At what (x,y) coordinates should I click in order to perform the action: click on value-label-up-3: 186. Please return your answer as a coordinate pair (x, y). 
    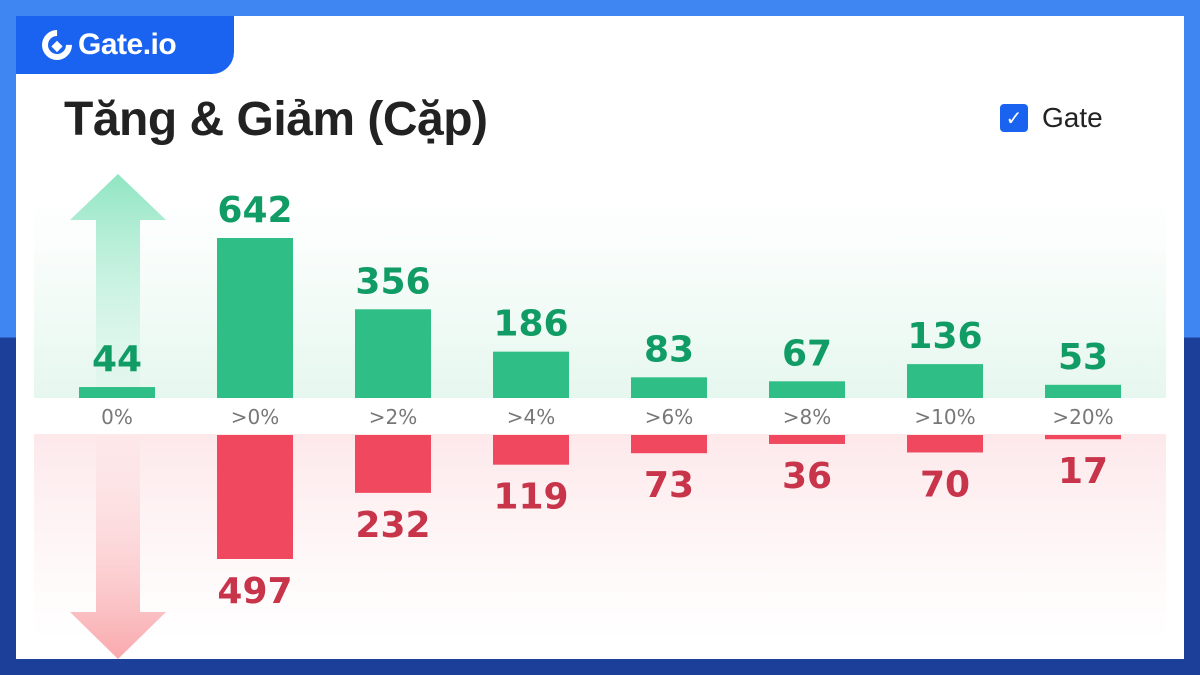
    Looking at the image, I should click on (530, 324).